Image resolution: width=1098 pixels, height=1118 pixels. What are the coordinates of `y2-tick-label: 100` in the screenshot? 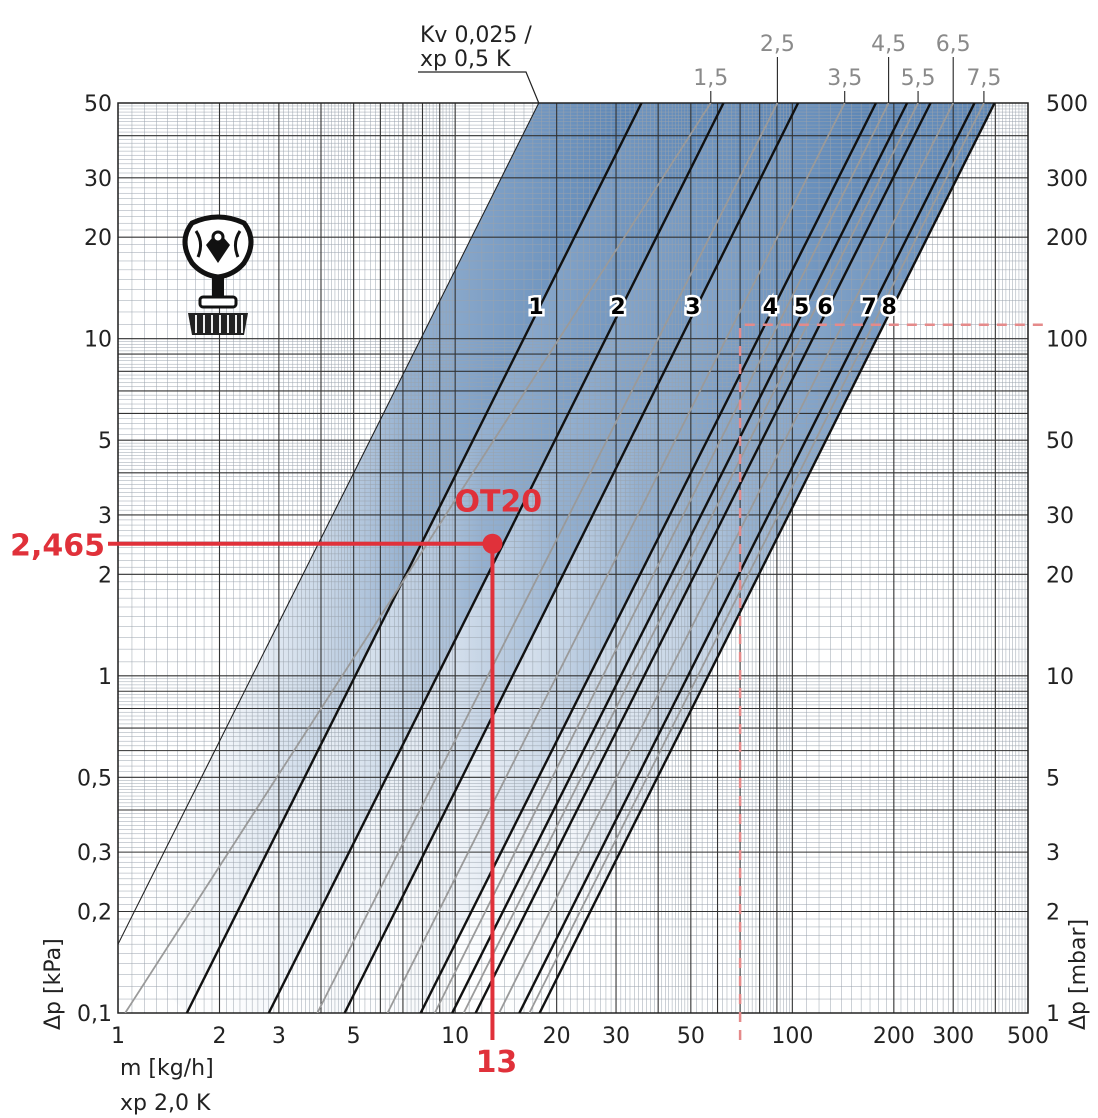 It's located at (1067, 340).